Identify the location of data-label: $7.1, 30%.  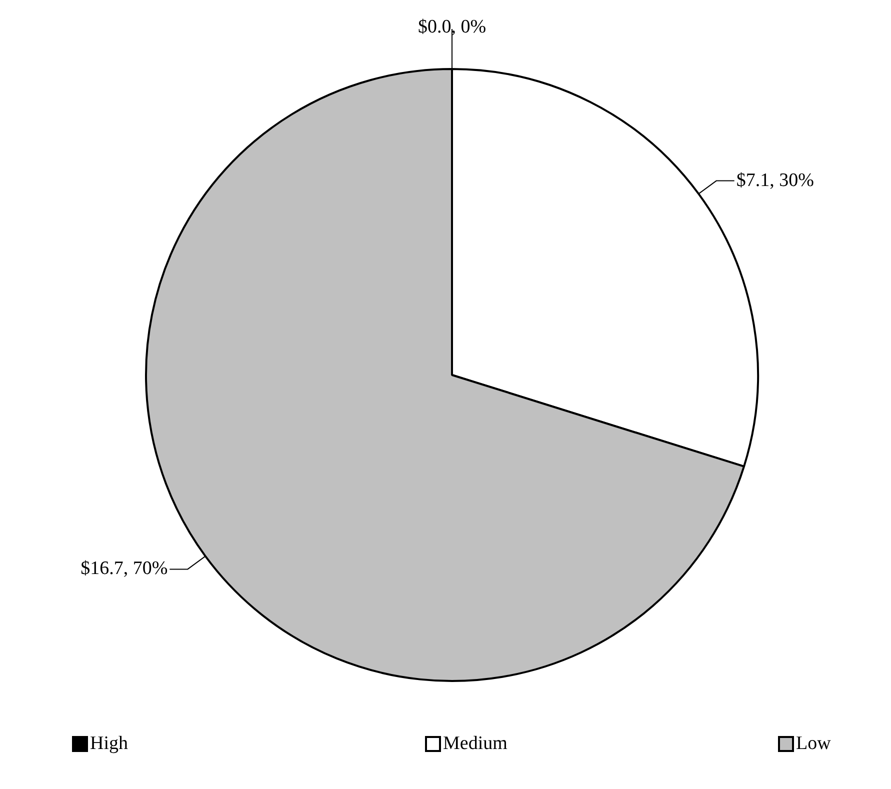
(775, 180).